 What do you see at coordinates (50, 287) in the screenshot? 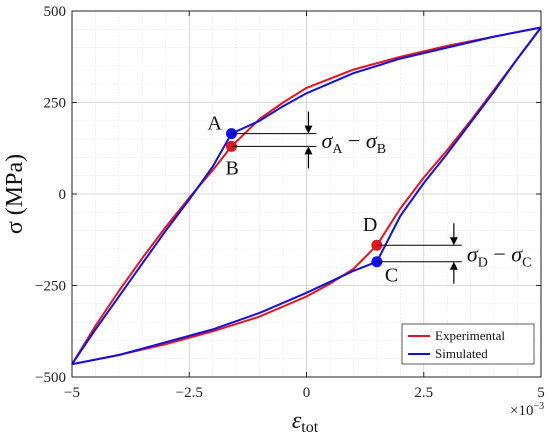
I see `y-tick-label: −250` at bounding box center [50, 287].